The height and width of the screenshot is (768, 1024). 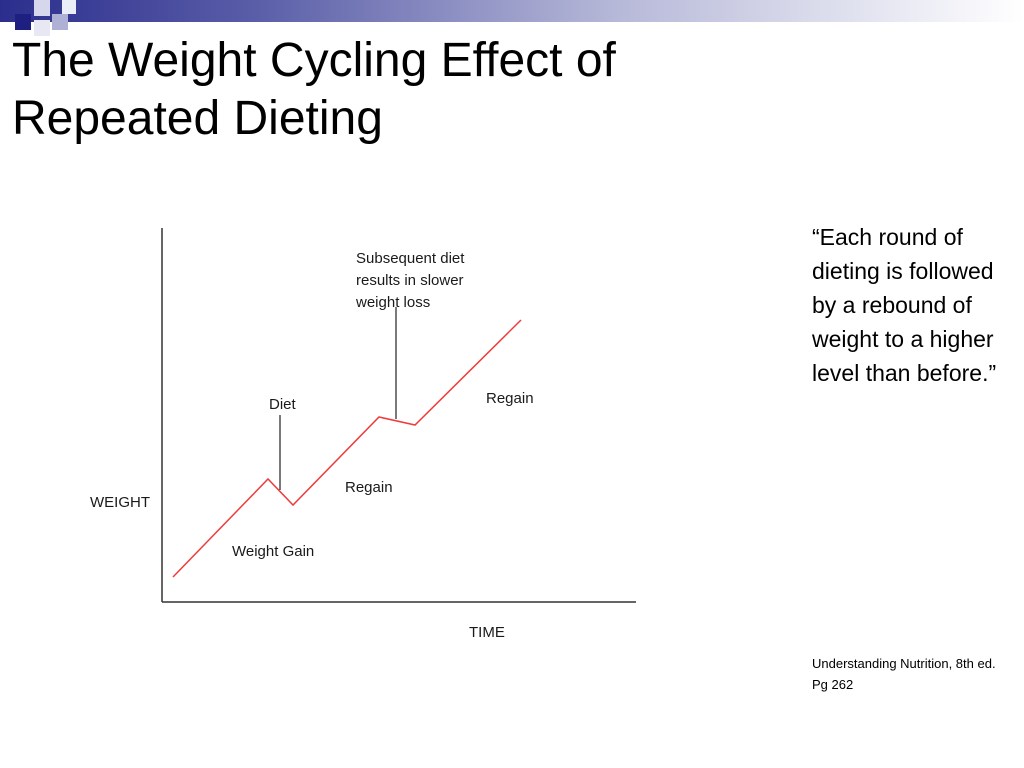 I want to click on weight-gain-label: Weight Gain, so click(x=273, y=551).